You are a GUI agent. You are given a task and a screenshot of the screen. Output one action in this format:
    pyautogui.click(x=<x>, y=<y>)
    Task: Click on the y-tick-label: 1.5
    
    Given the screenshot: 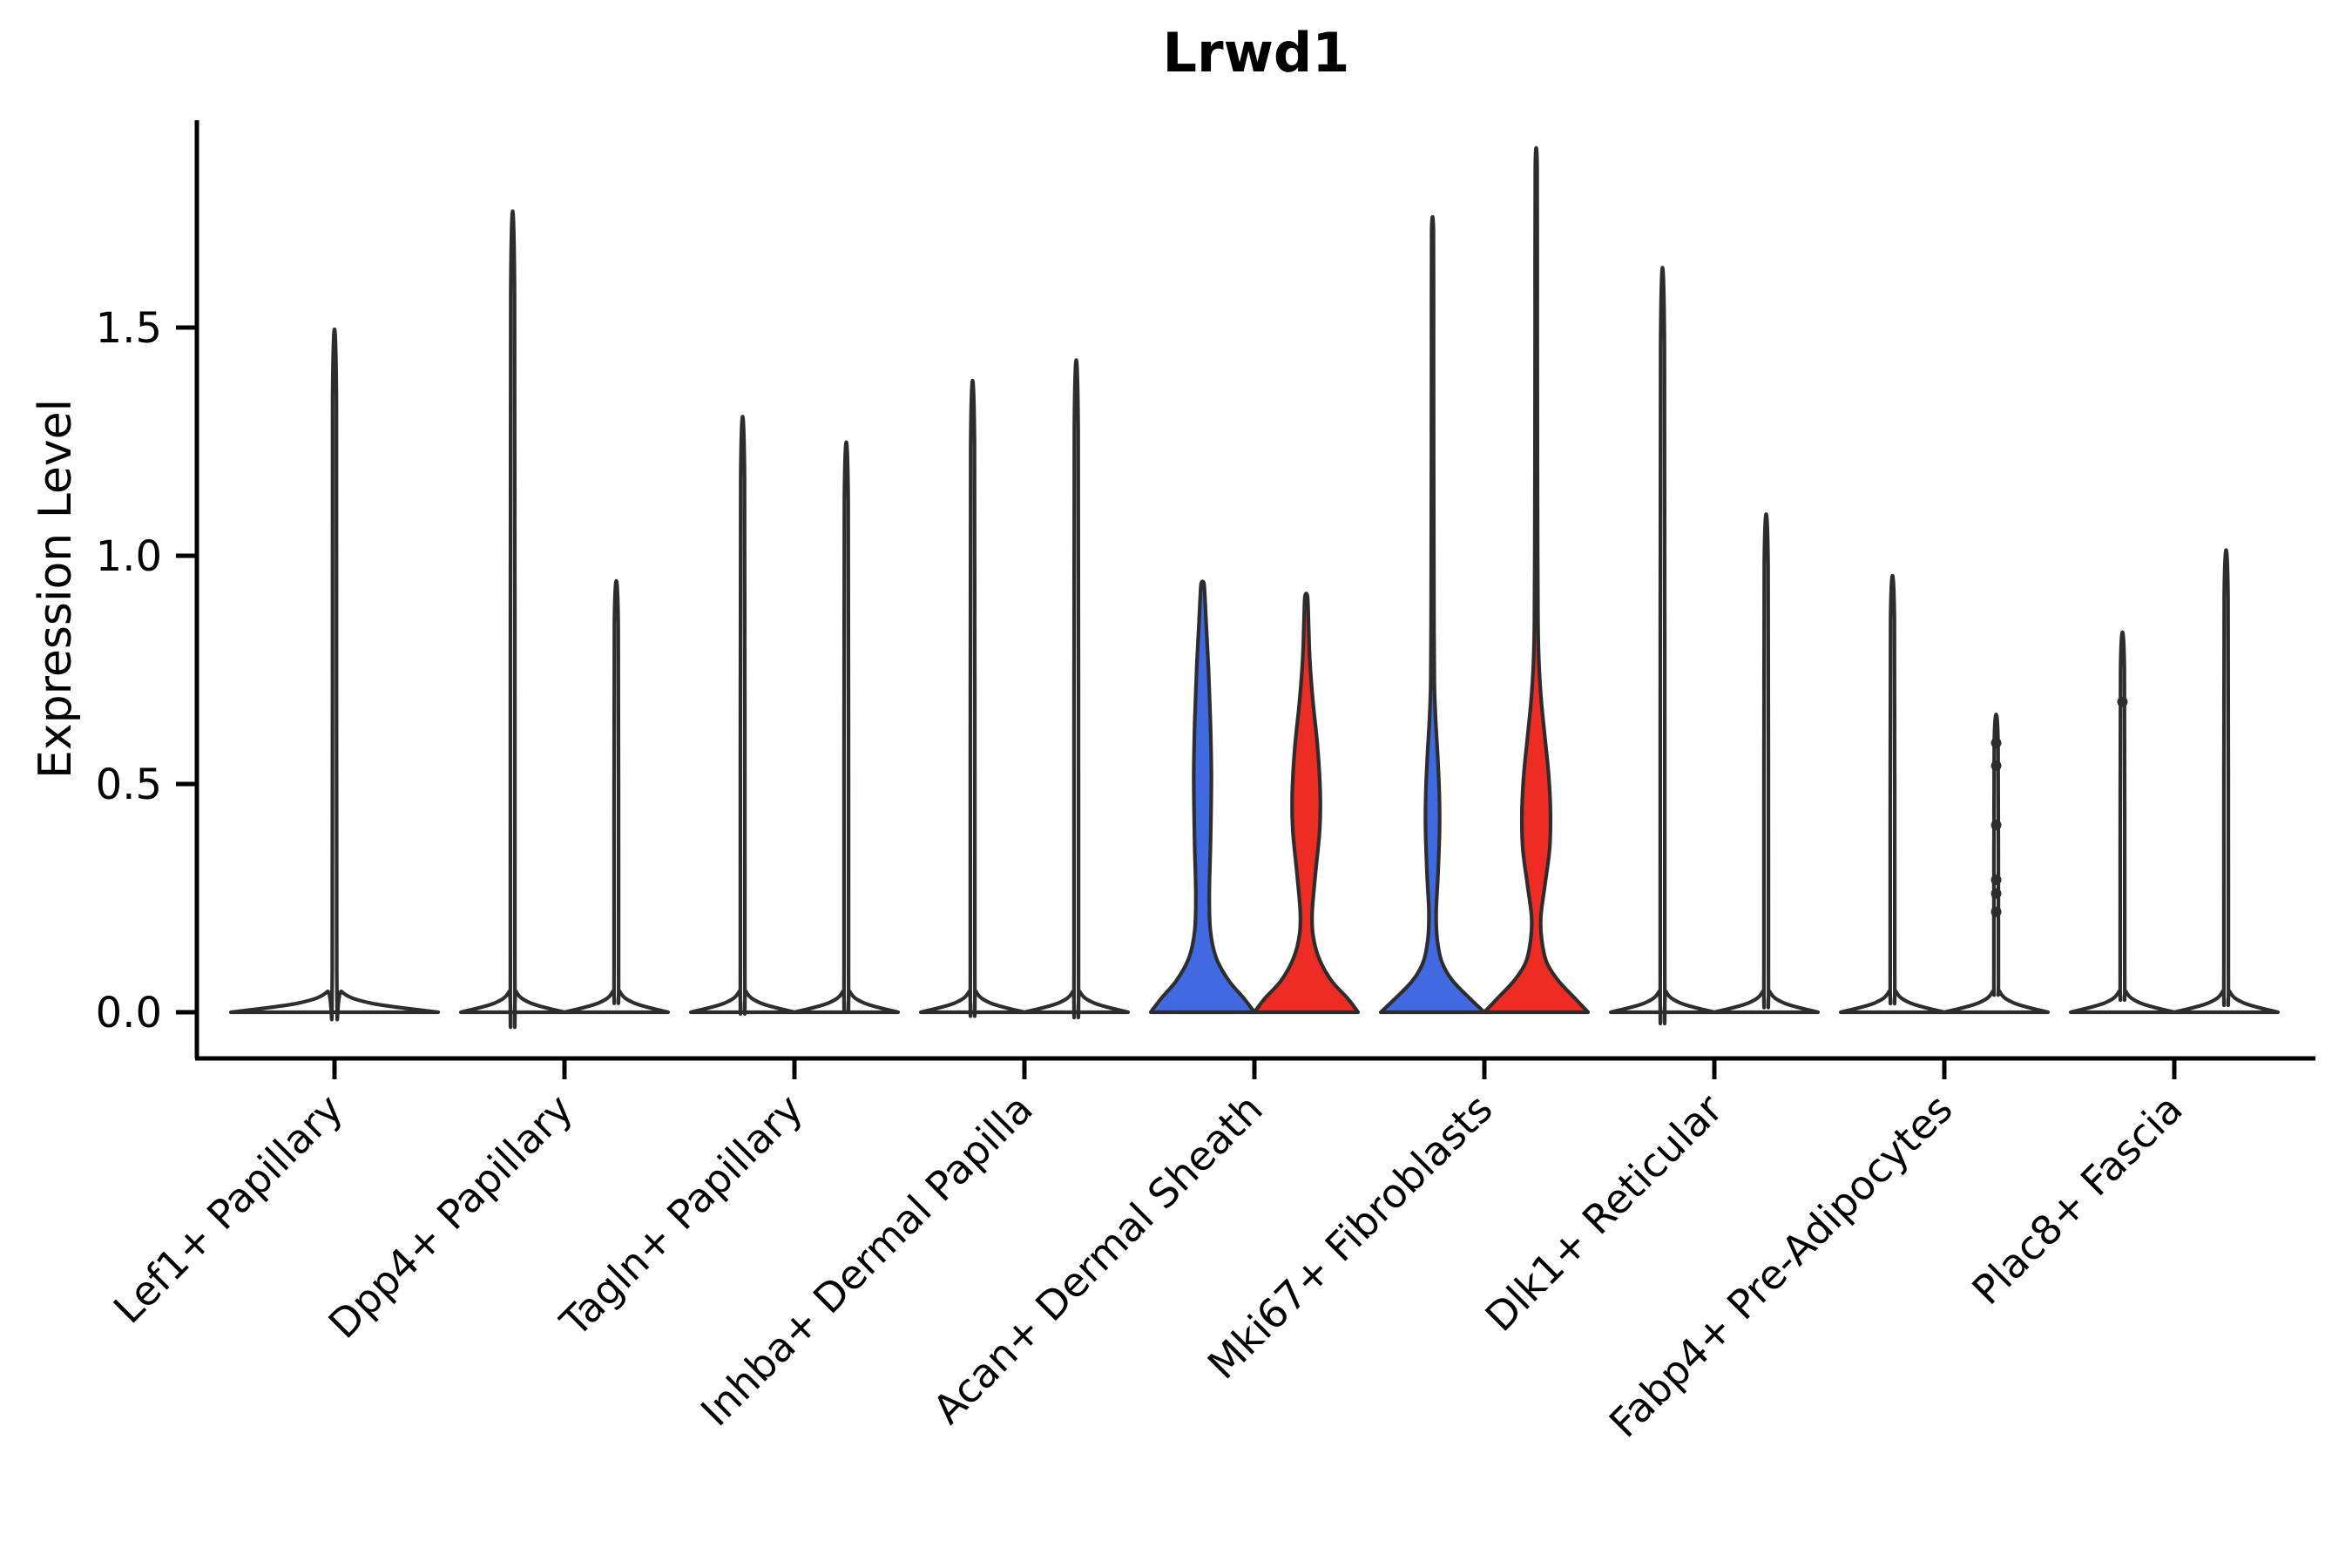 What is the action you would take?
    pyautogui.click(x=129, y=329)
    